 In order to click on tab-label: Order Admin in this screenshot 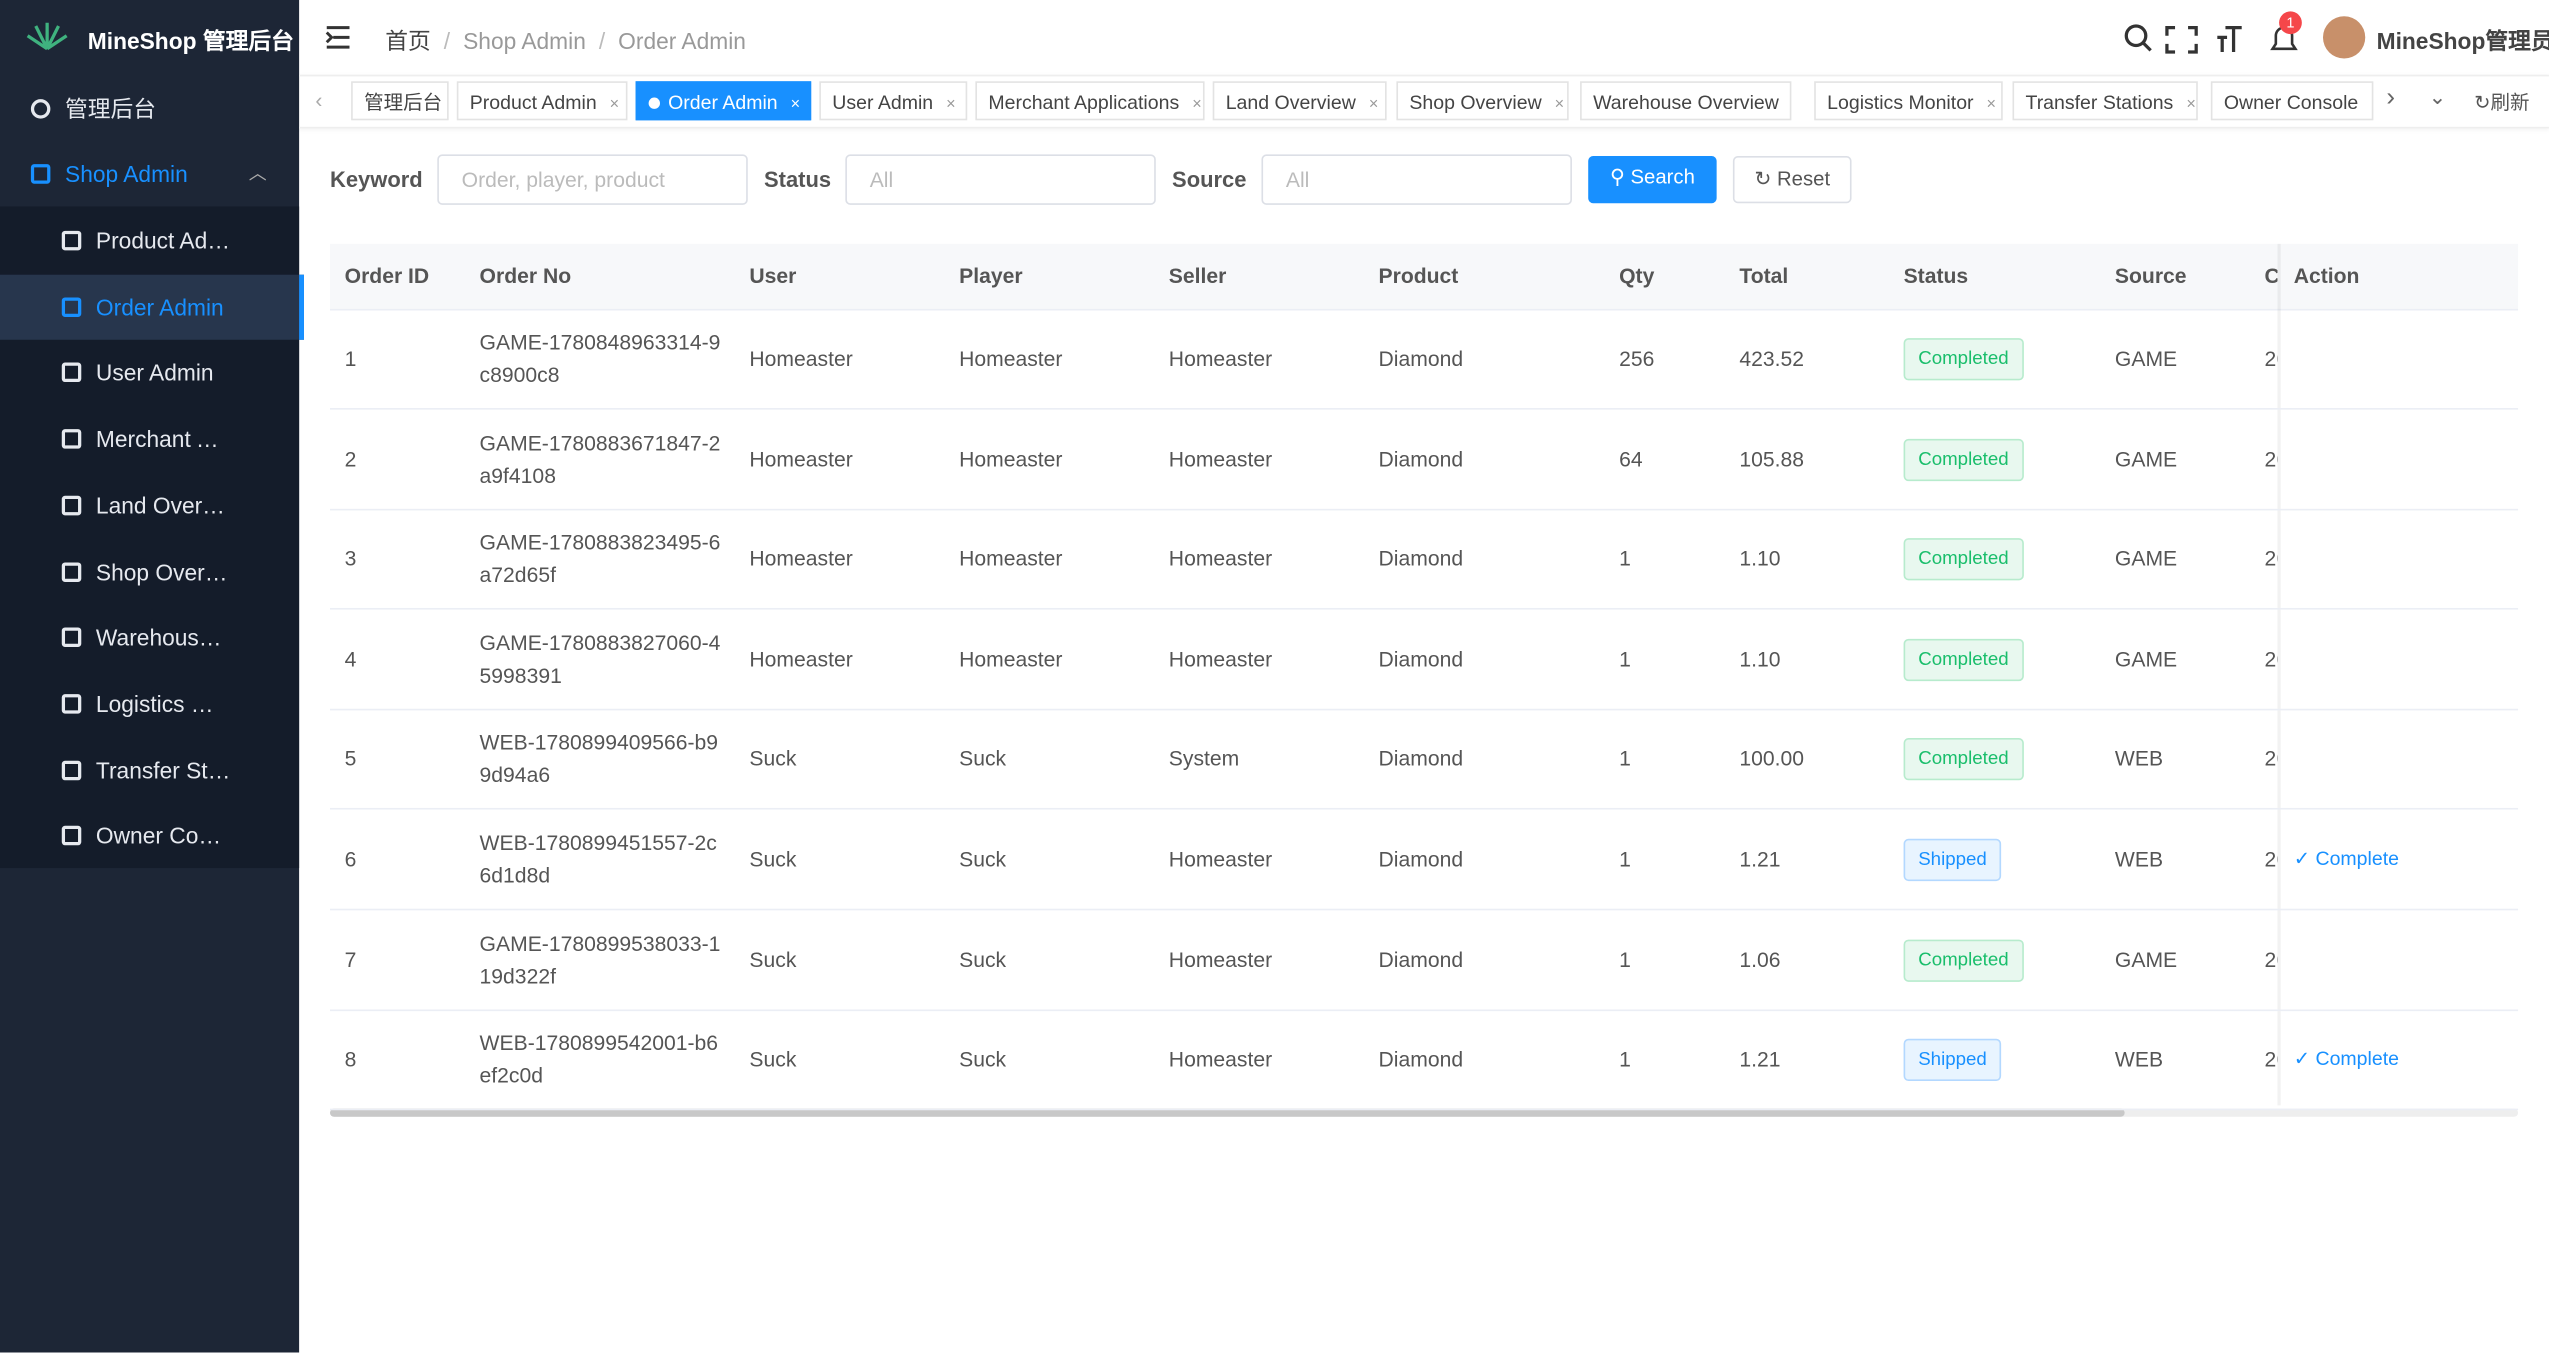, I will do `click(723, 102)`.